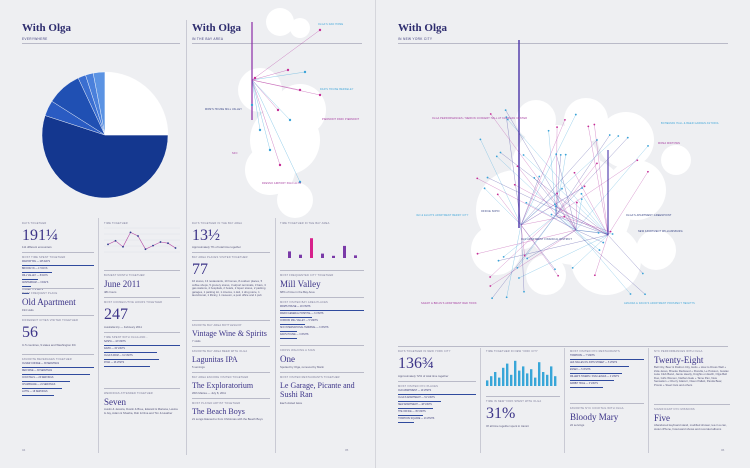 The width and height of the screenshot is (750, 468). What do you see at coordinates (305, 223) in the screenshot?
I see `bay-time-label: TIME TOGETHER IN THE BAY AREA` at bounding box center [305, 223].